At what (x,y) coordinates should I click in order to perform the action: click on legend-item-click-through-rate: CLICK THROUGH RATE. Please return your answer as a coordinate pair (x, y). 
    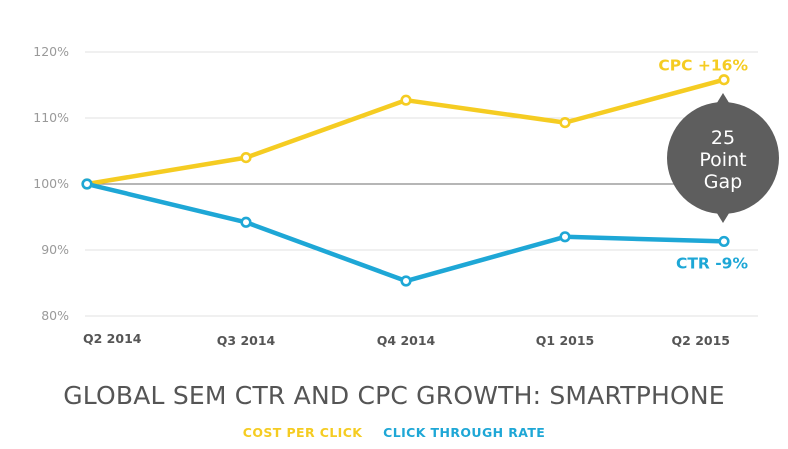
    Looking at the image, I should click on (464, 432).